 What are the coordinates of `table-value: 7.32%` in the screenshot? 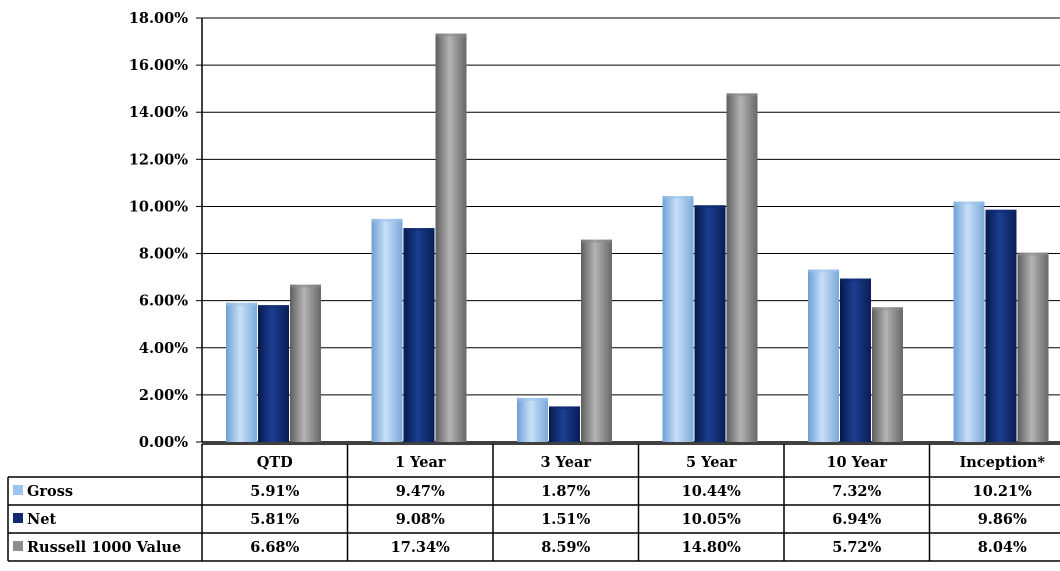 It's located at (856, 491).